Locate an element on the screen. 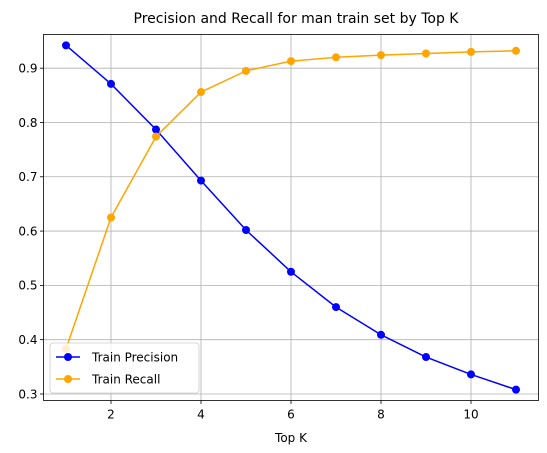  legend-entry-train-recall: Train Recall is located at coordinates (108, 379).